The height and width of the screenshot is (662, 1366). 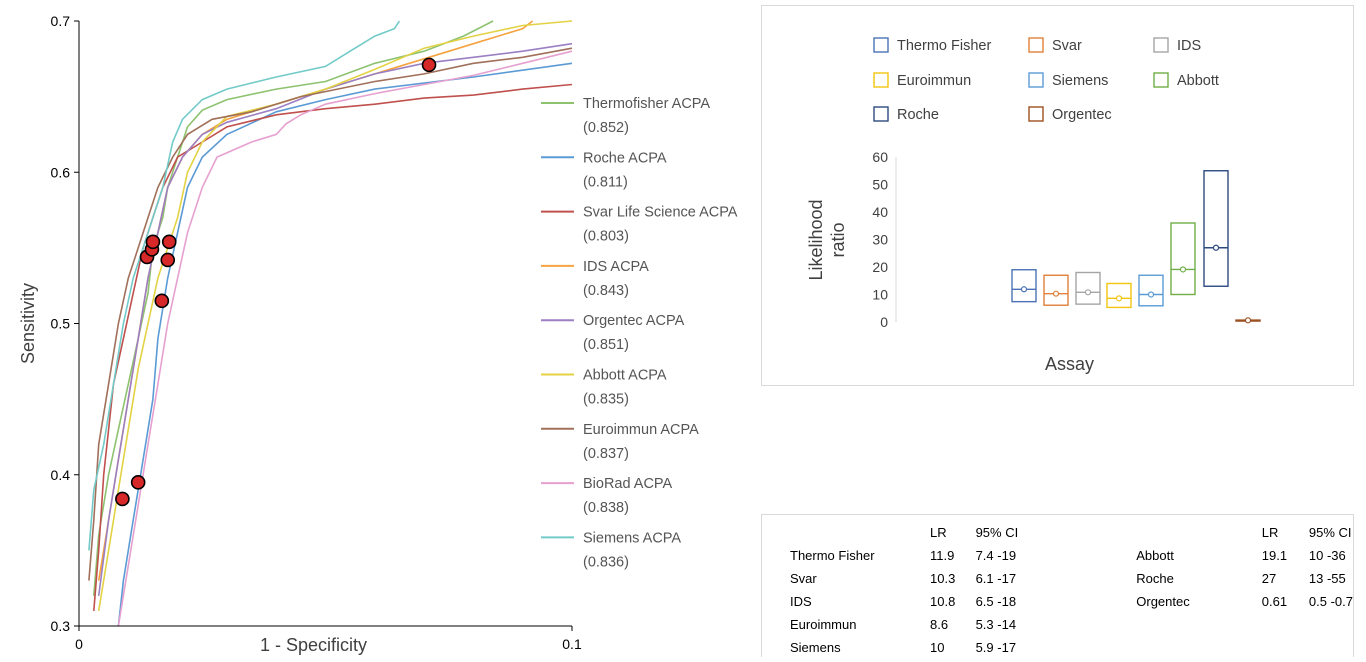 I want to click on roc-legend-auc: (0.852), so click(x=606, y=128).